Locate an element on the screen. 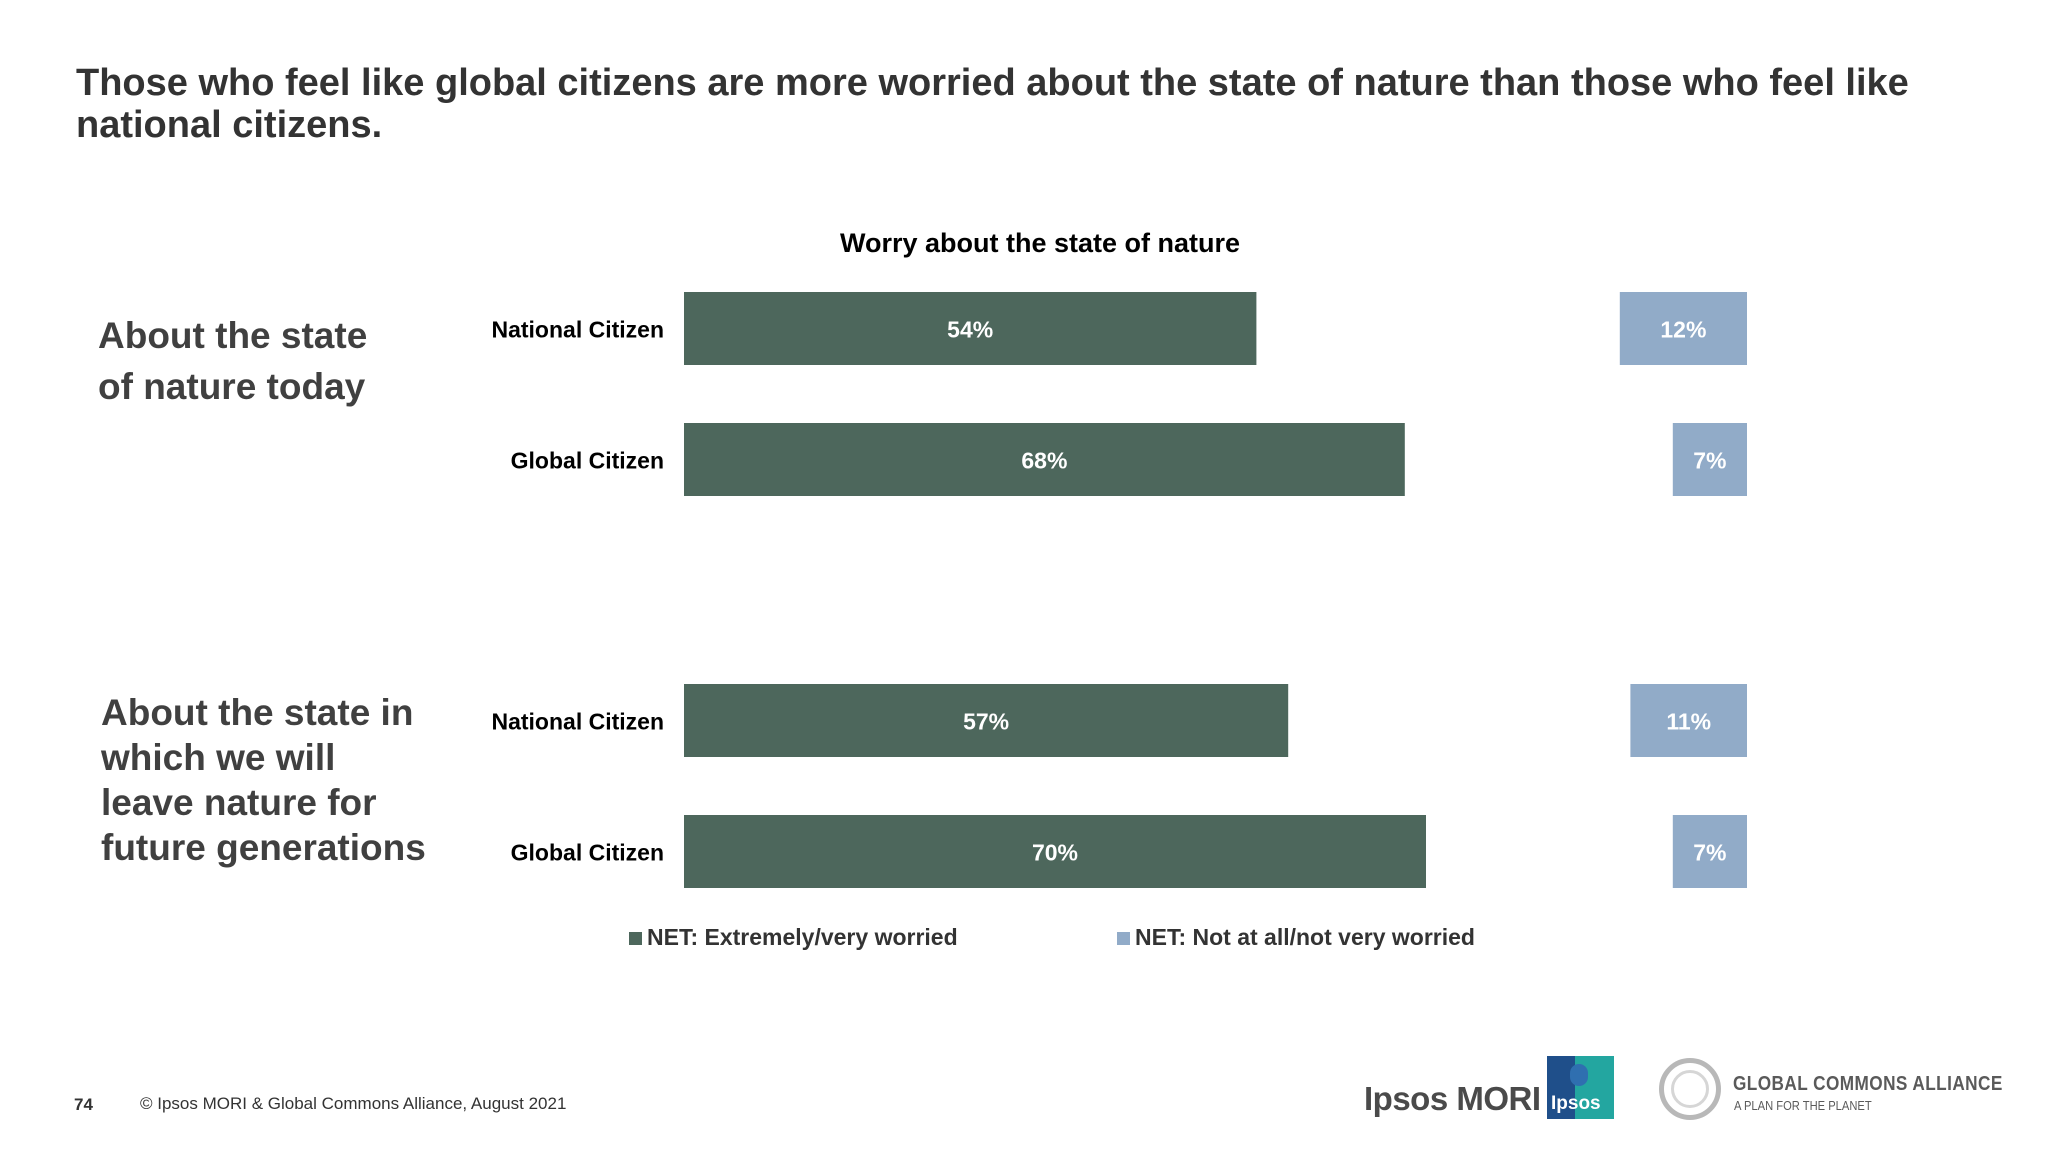 The width and height of the screenshot is (2048, 1152). data-label-not-worried: 12% is located at coordinates (1683, 330).